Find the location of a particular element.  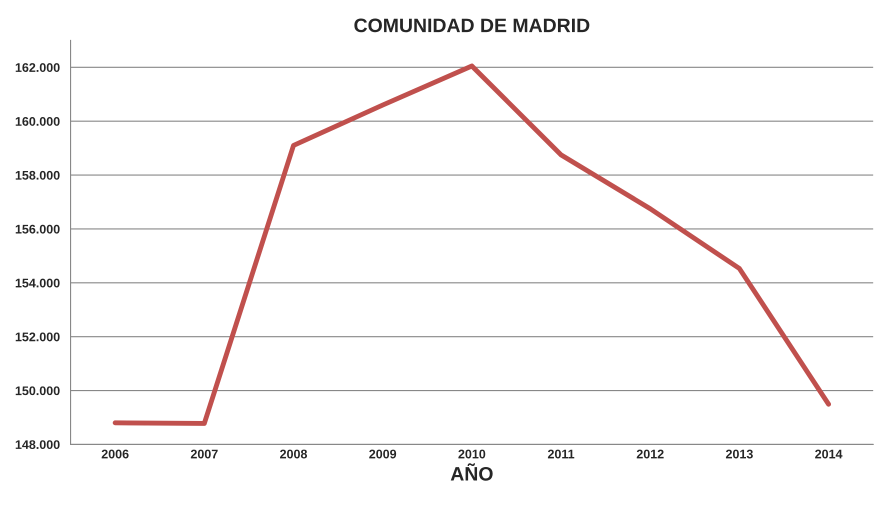

x-axis-title: AÑO is located at coordinates (471, 472).